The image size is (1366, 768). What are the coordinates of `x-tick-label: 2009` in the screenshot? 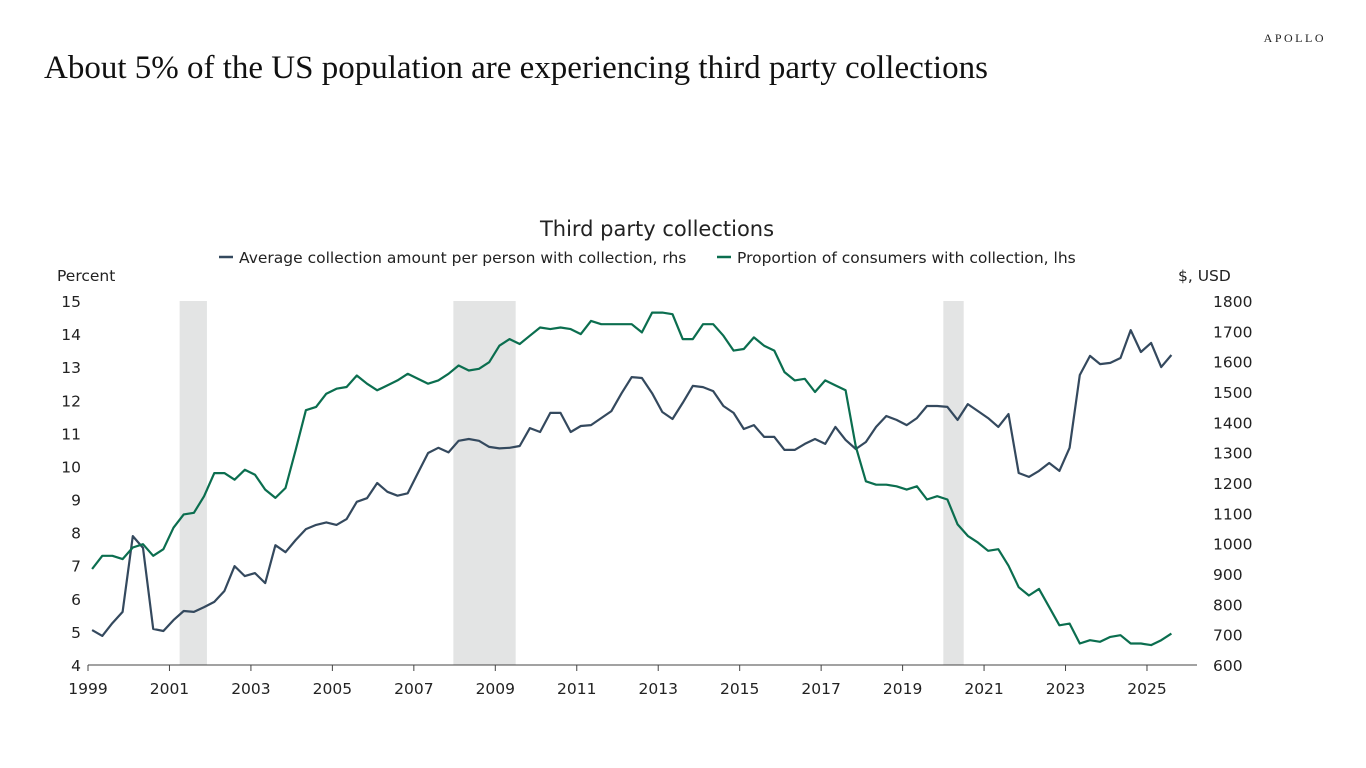 It's located at (495, 689).